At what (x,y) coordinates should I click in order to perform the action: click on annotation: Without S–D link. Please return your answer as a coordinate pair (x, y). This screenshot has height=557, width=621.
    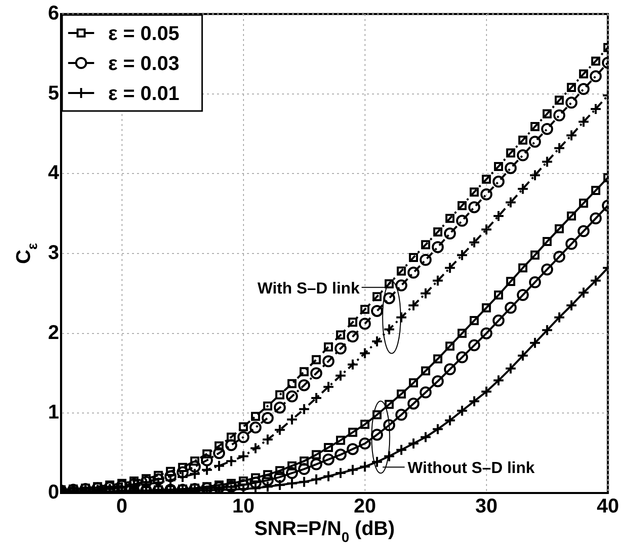
    Looking at the image, I should click on (471, 469).